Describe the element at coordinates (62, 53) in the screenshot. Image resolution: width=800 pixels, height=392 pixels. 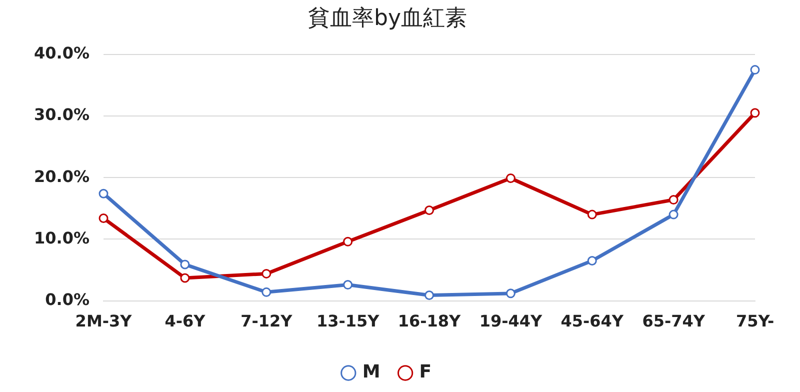
I see `y-tick-label: 40.0%` at that location.